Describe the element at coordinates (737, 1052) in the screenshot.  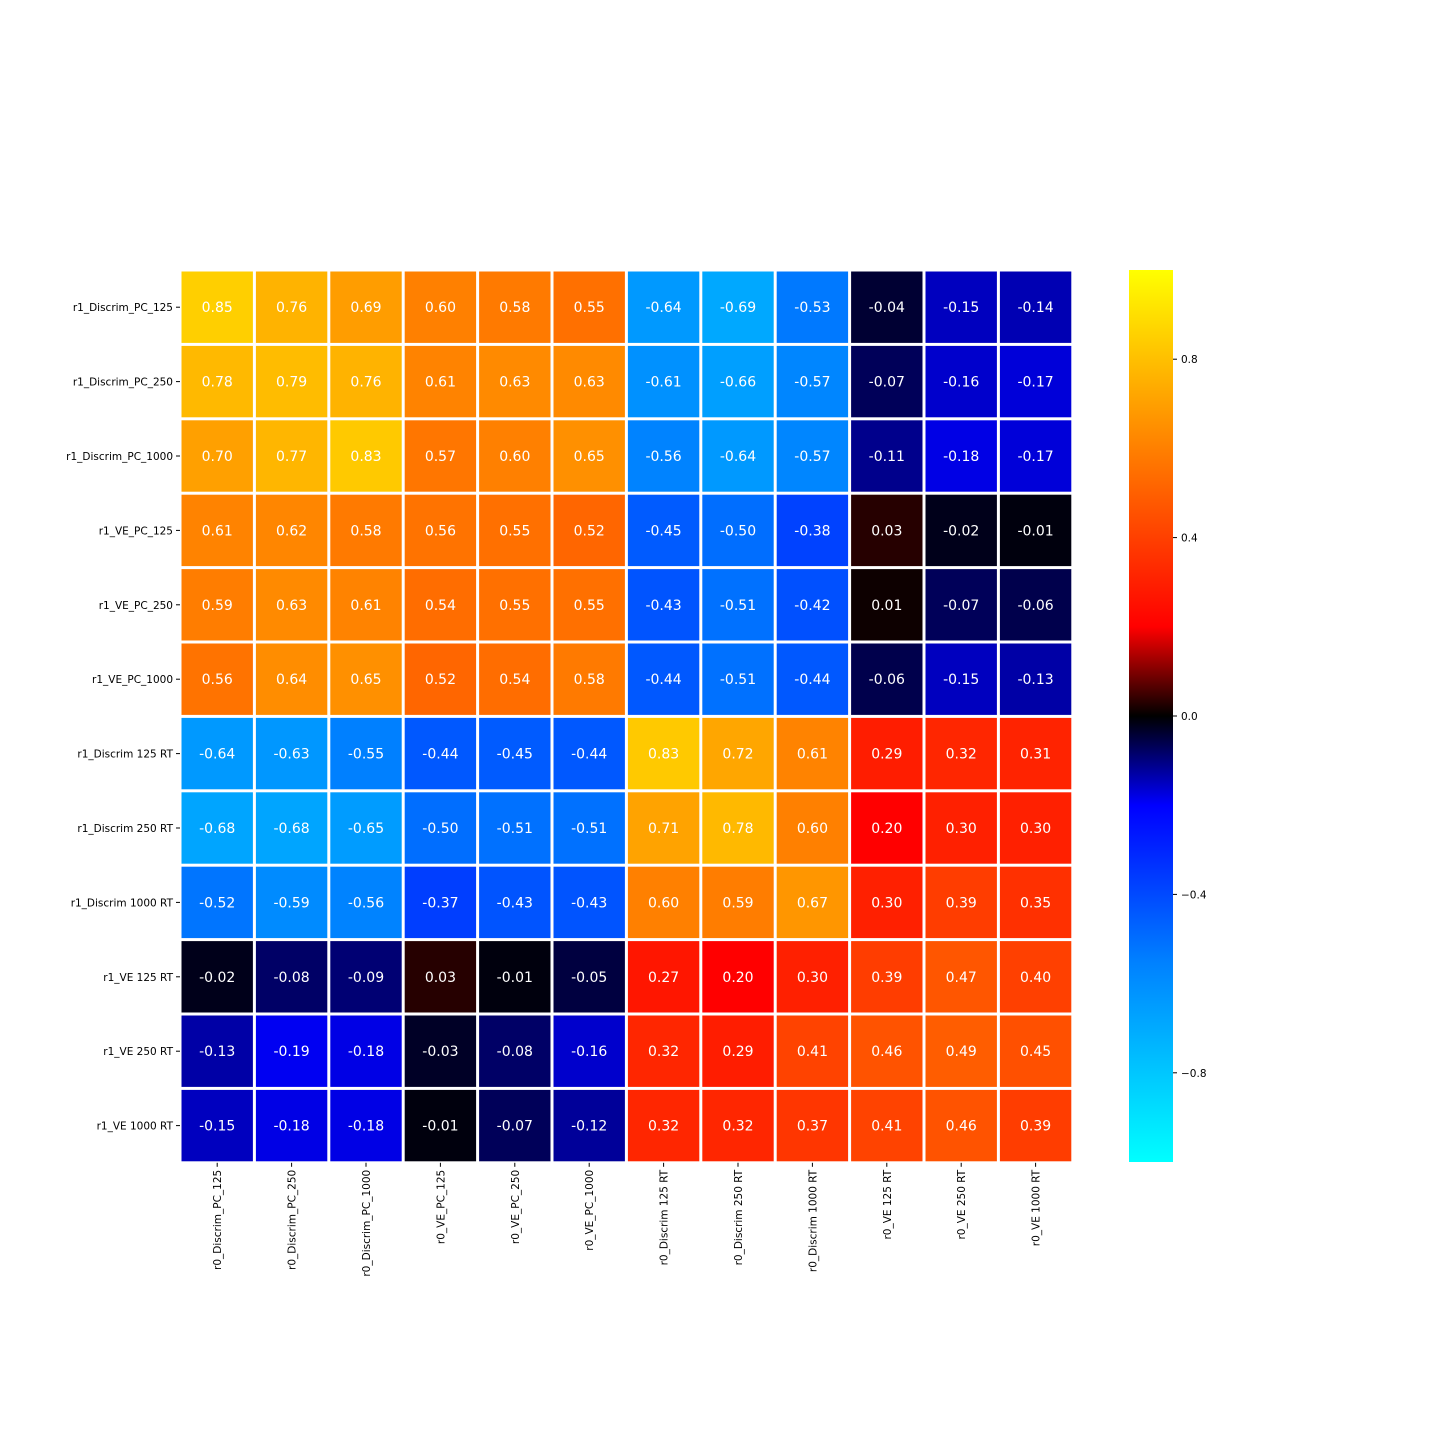
I see `cell-value-10-7: 0.29` at that location.